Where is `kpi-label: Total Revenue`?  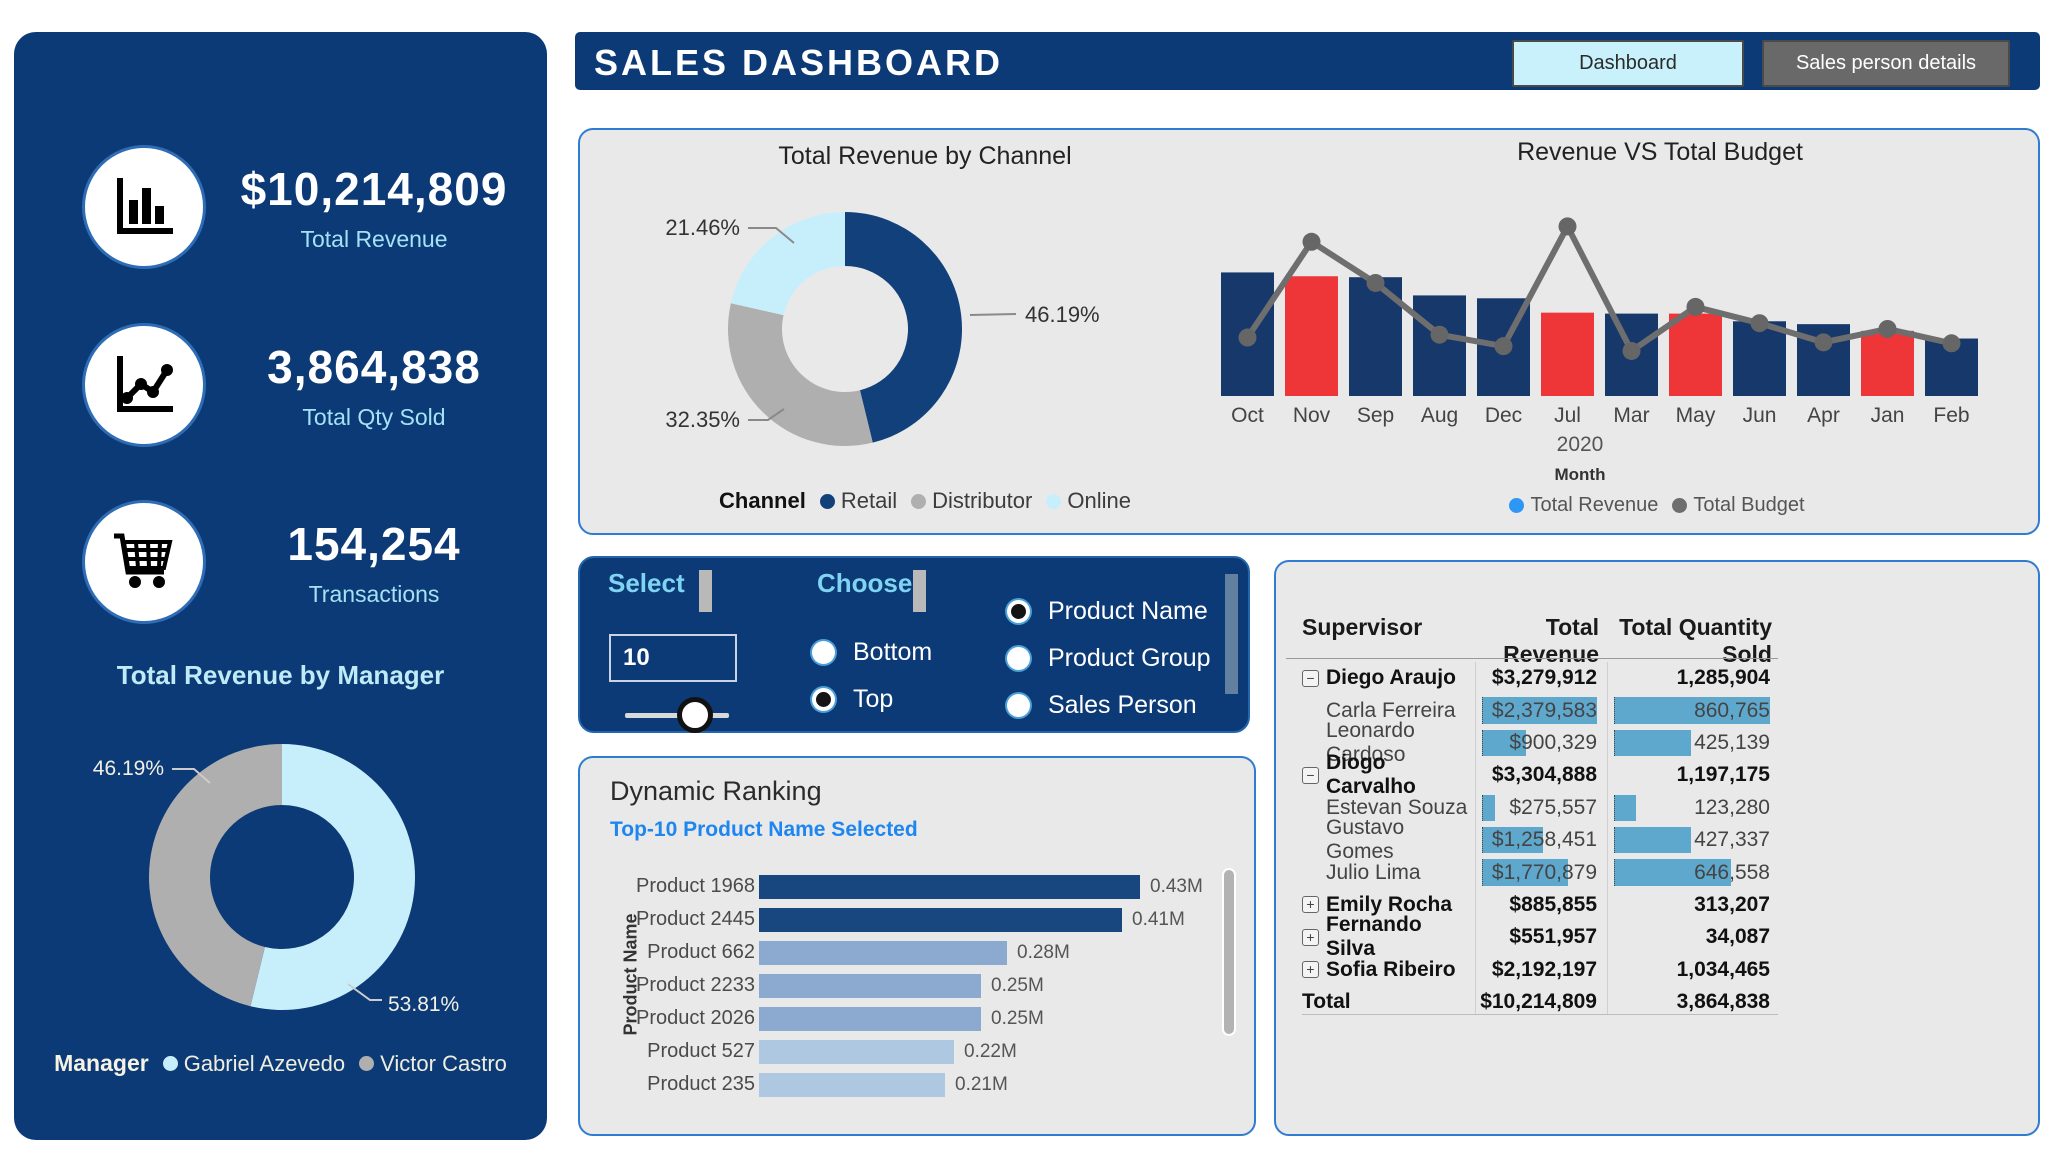 kpi-label: Total Revenue is located at coordinates (374, 238).